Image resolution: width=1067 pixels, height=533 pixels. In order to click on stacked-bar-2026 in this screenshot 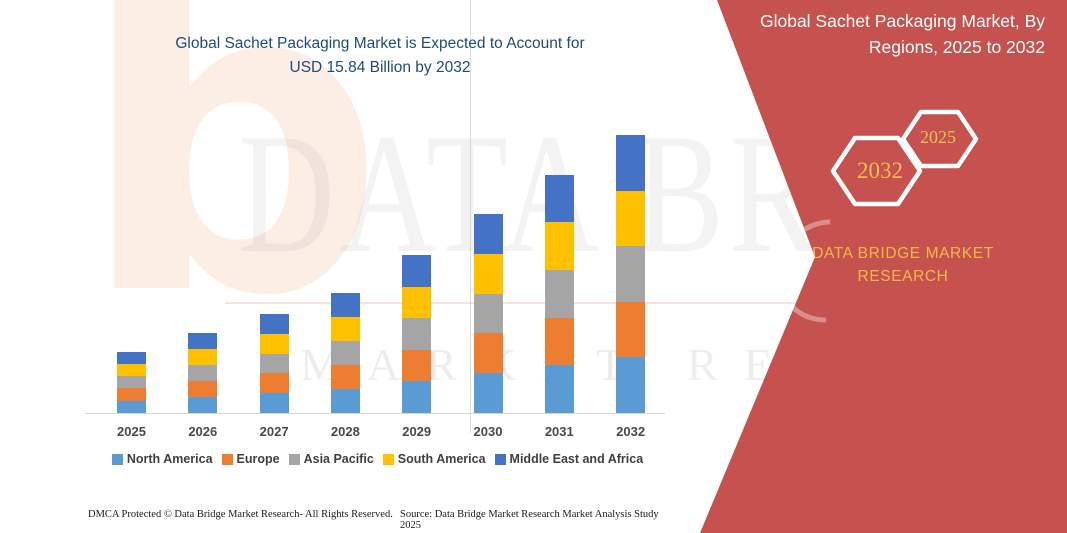, I will do `click(203, 373)`.